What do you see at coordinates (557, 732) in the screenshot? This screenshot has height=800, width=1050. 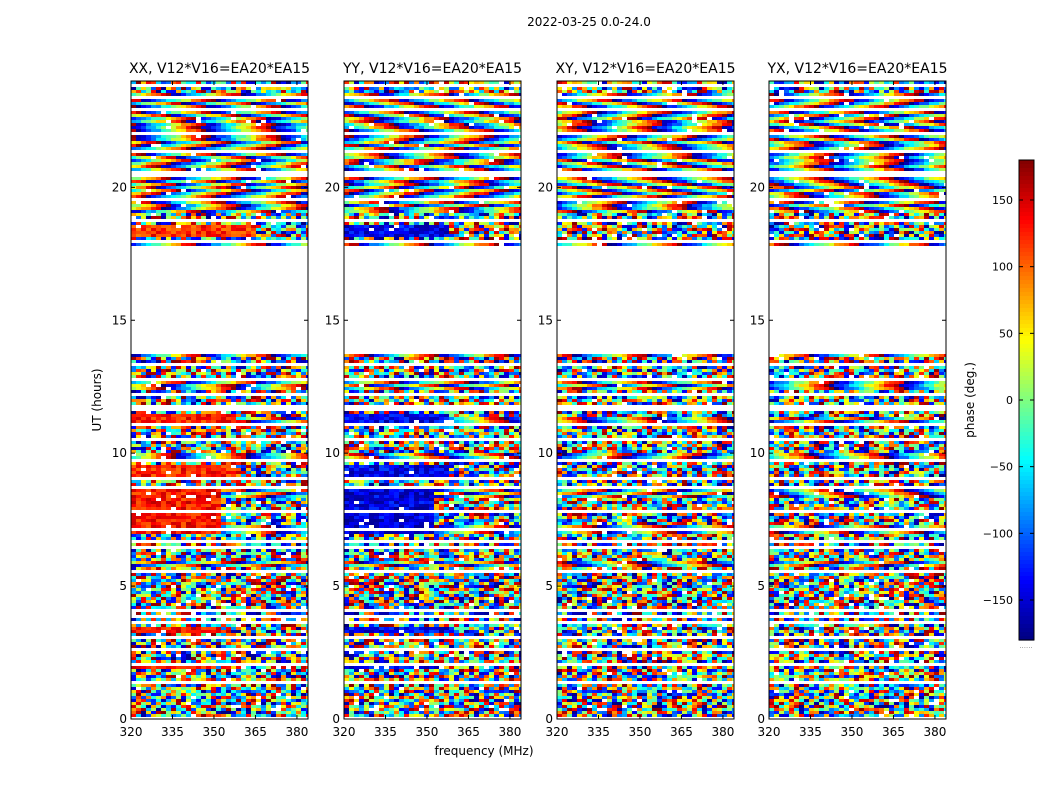 I see `x-tick-label: 320` at bounding box center [557, 732].